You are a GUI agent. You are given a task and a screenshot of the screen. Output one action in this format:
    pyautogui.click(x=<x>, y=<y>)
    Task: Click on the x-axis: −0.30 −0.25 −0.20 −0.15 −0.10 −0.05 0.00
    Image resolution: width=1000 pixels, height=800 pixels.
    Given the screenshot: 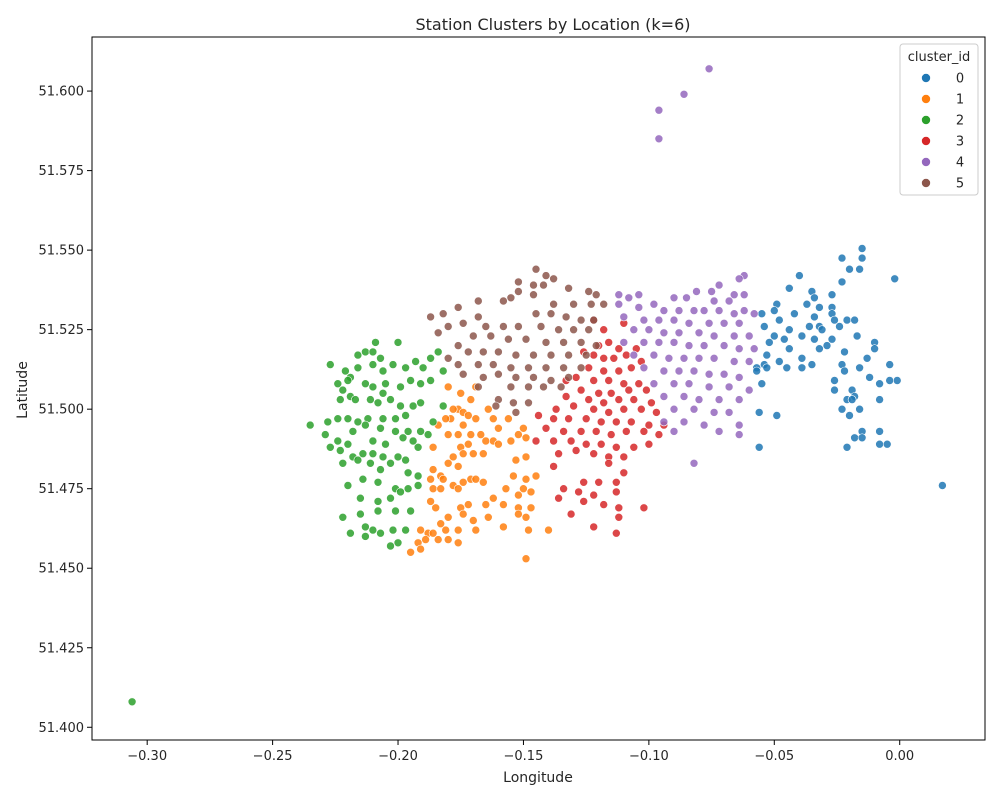 What is the action you would take?
    pyautogui.click(x=520, y=752)
    